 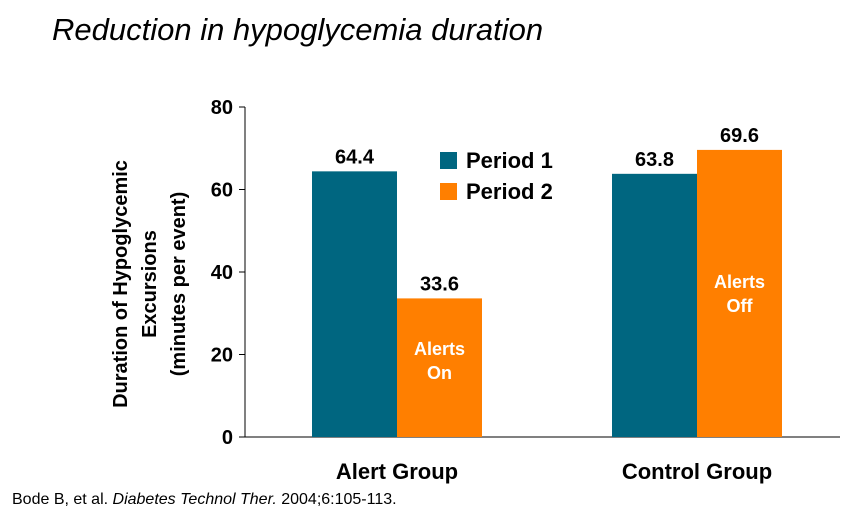 What do you see at coordinates (222, 108) in the screenshot?
I see `y-tick-label: 80` at bounding box center [222, 108].